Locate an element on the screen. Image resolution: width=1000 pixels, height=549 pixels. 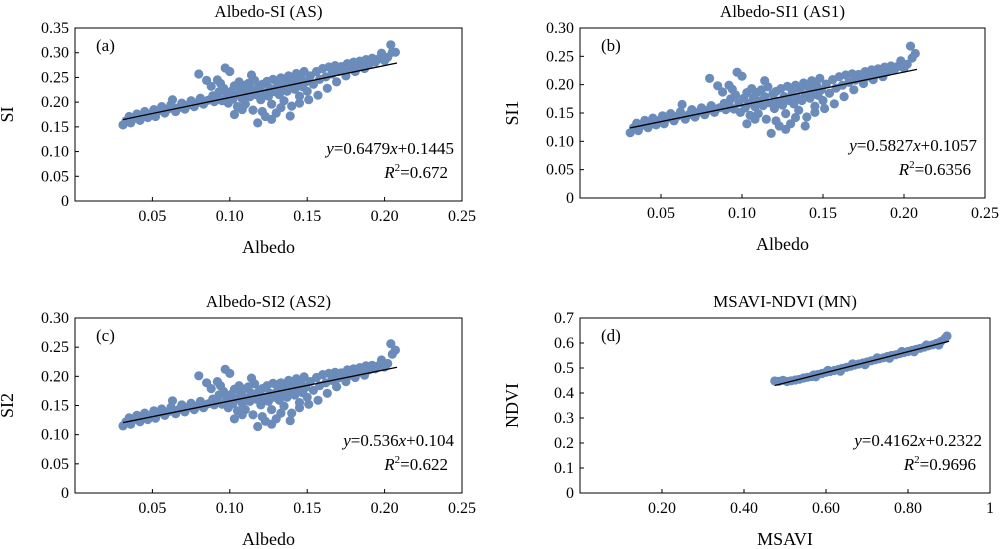
regression-equation: y=0.6479x+0.1445 is located at coordinates (389, 148).